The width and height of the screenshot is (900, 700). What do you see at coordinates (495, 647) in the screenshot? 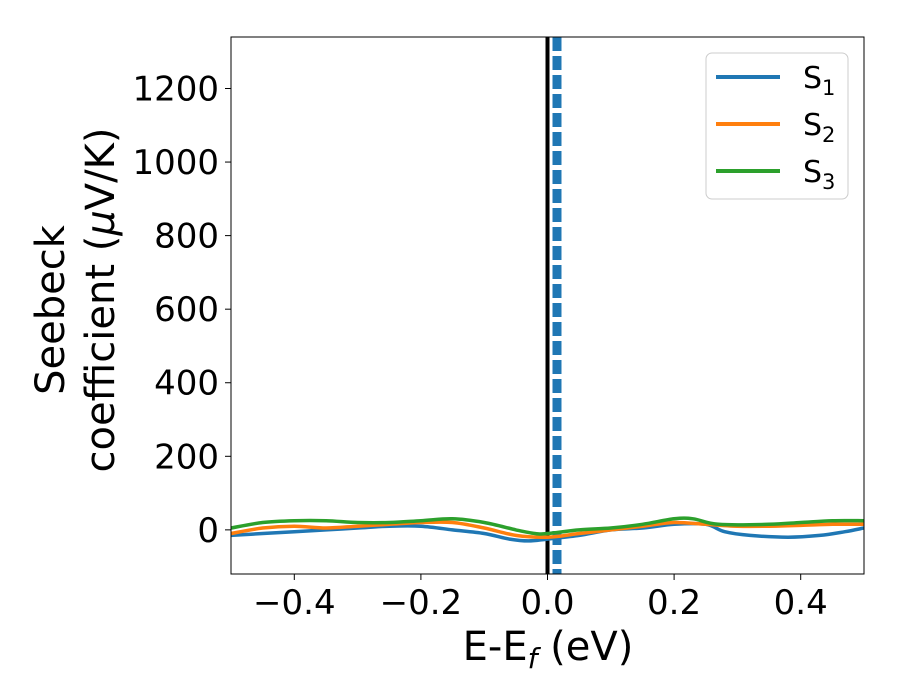
I see `x-axis-label-main: E-E` at bounding box center [495, 647].